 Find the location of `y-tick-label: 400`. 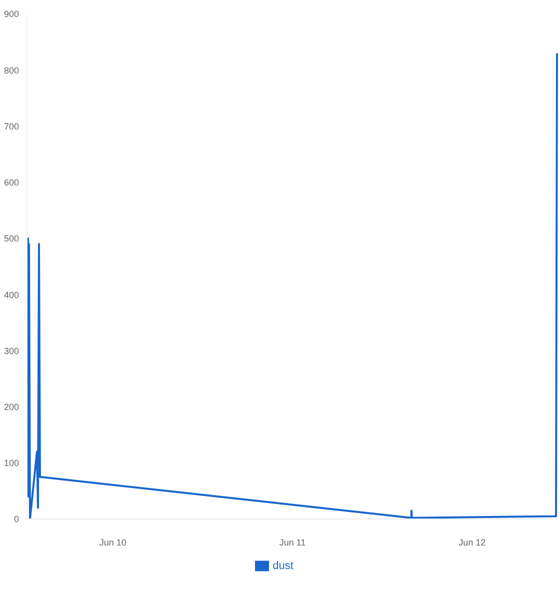

y-tick-label: 400 is located at coordinates (11, 295).